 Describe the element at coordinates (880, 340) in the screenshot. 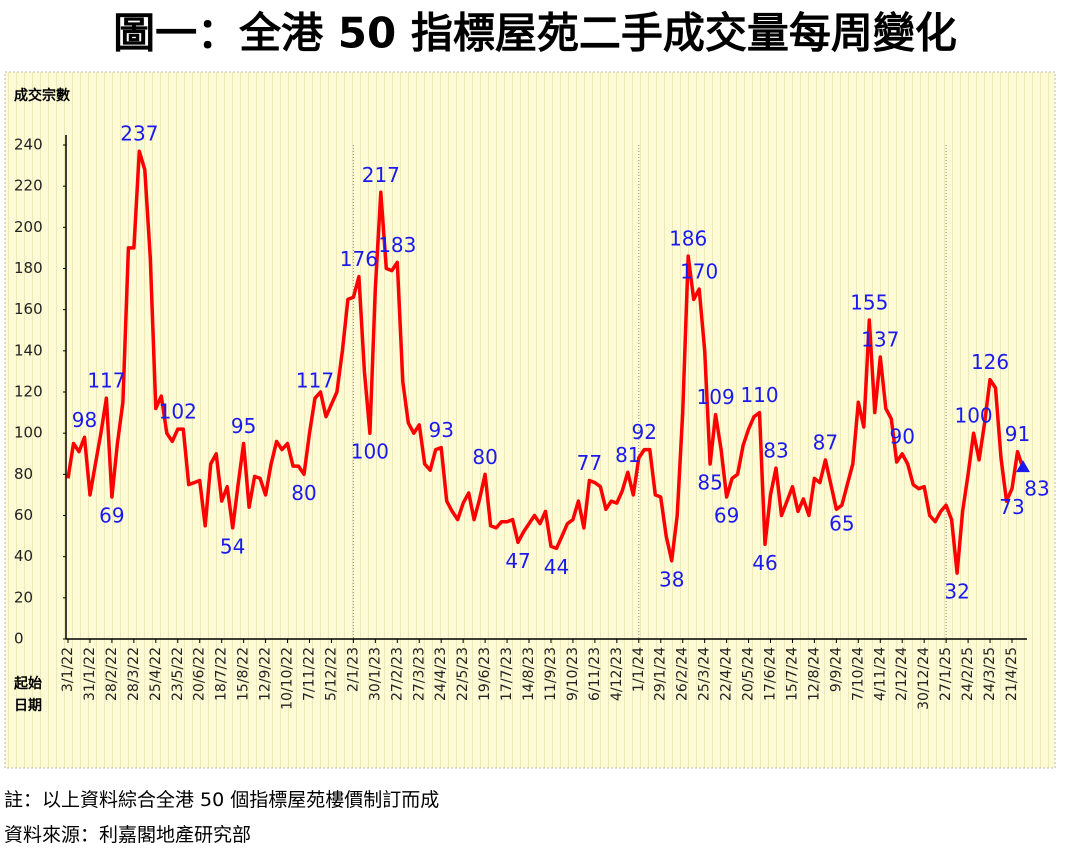

I see `data-label: 137` at that location.